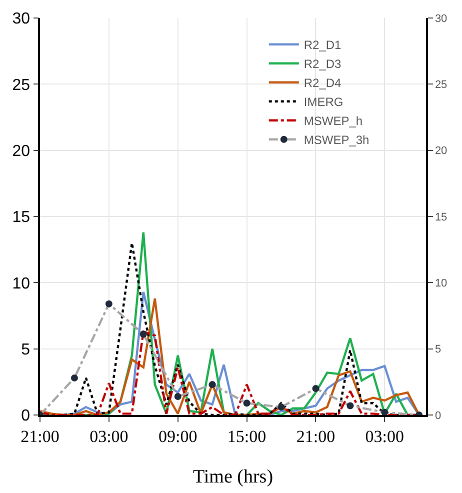  What do you see at coordinates (233, 477) in the screenshot?
I see `x-axis-title: Time (hrs)` at bounding box center [233, 477].